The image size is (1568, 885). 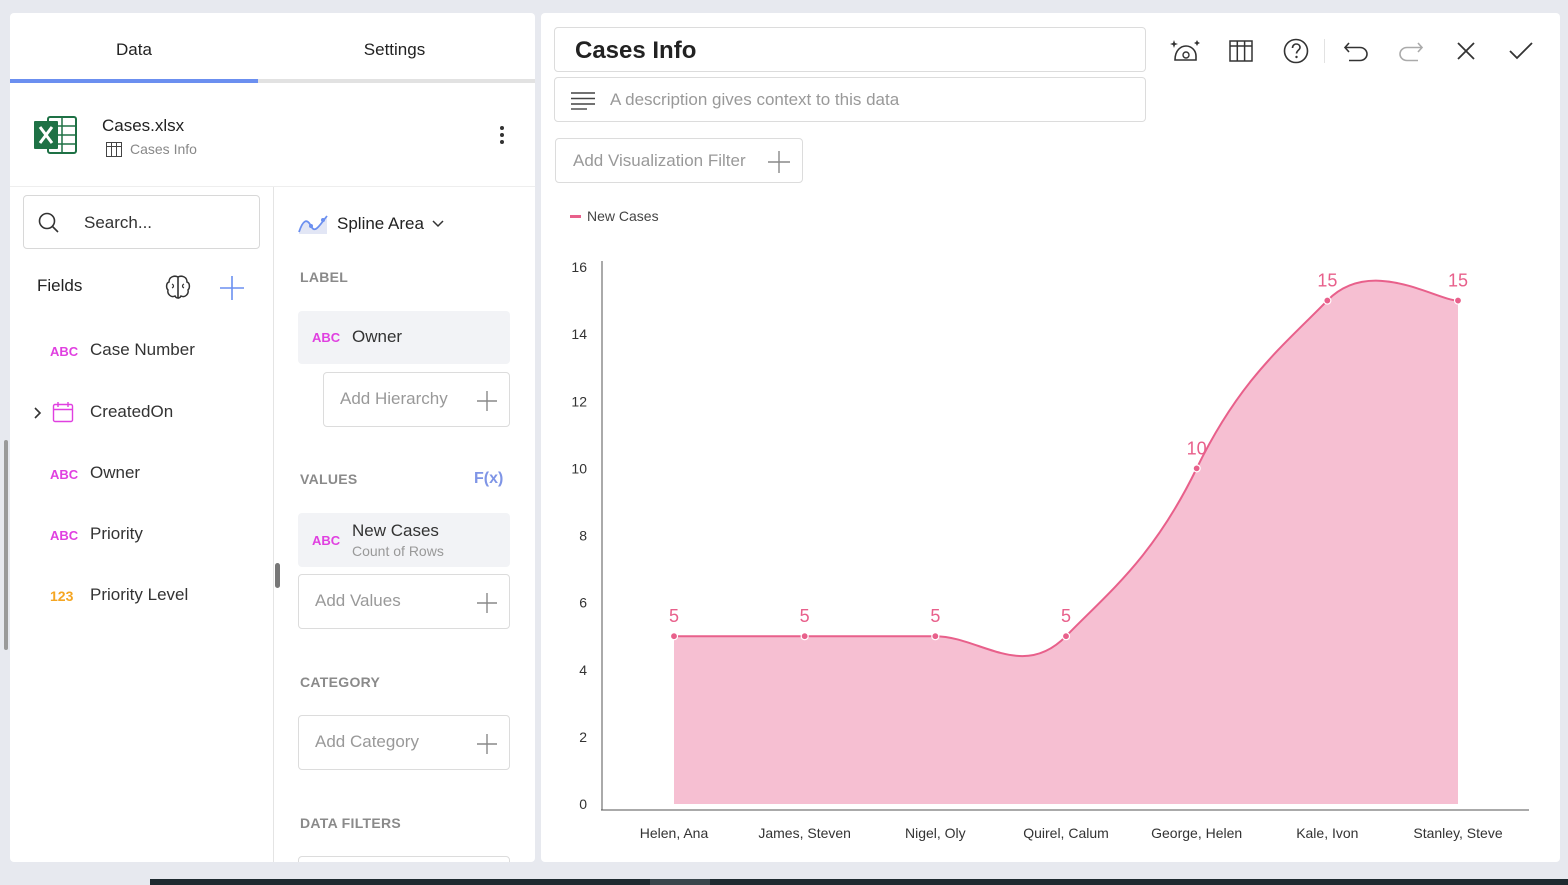 What do you see at coordinates (6, 545) in the screenshot?
I see `scrollbar` at bounding box center [6, 545].